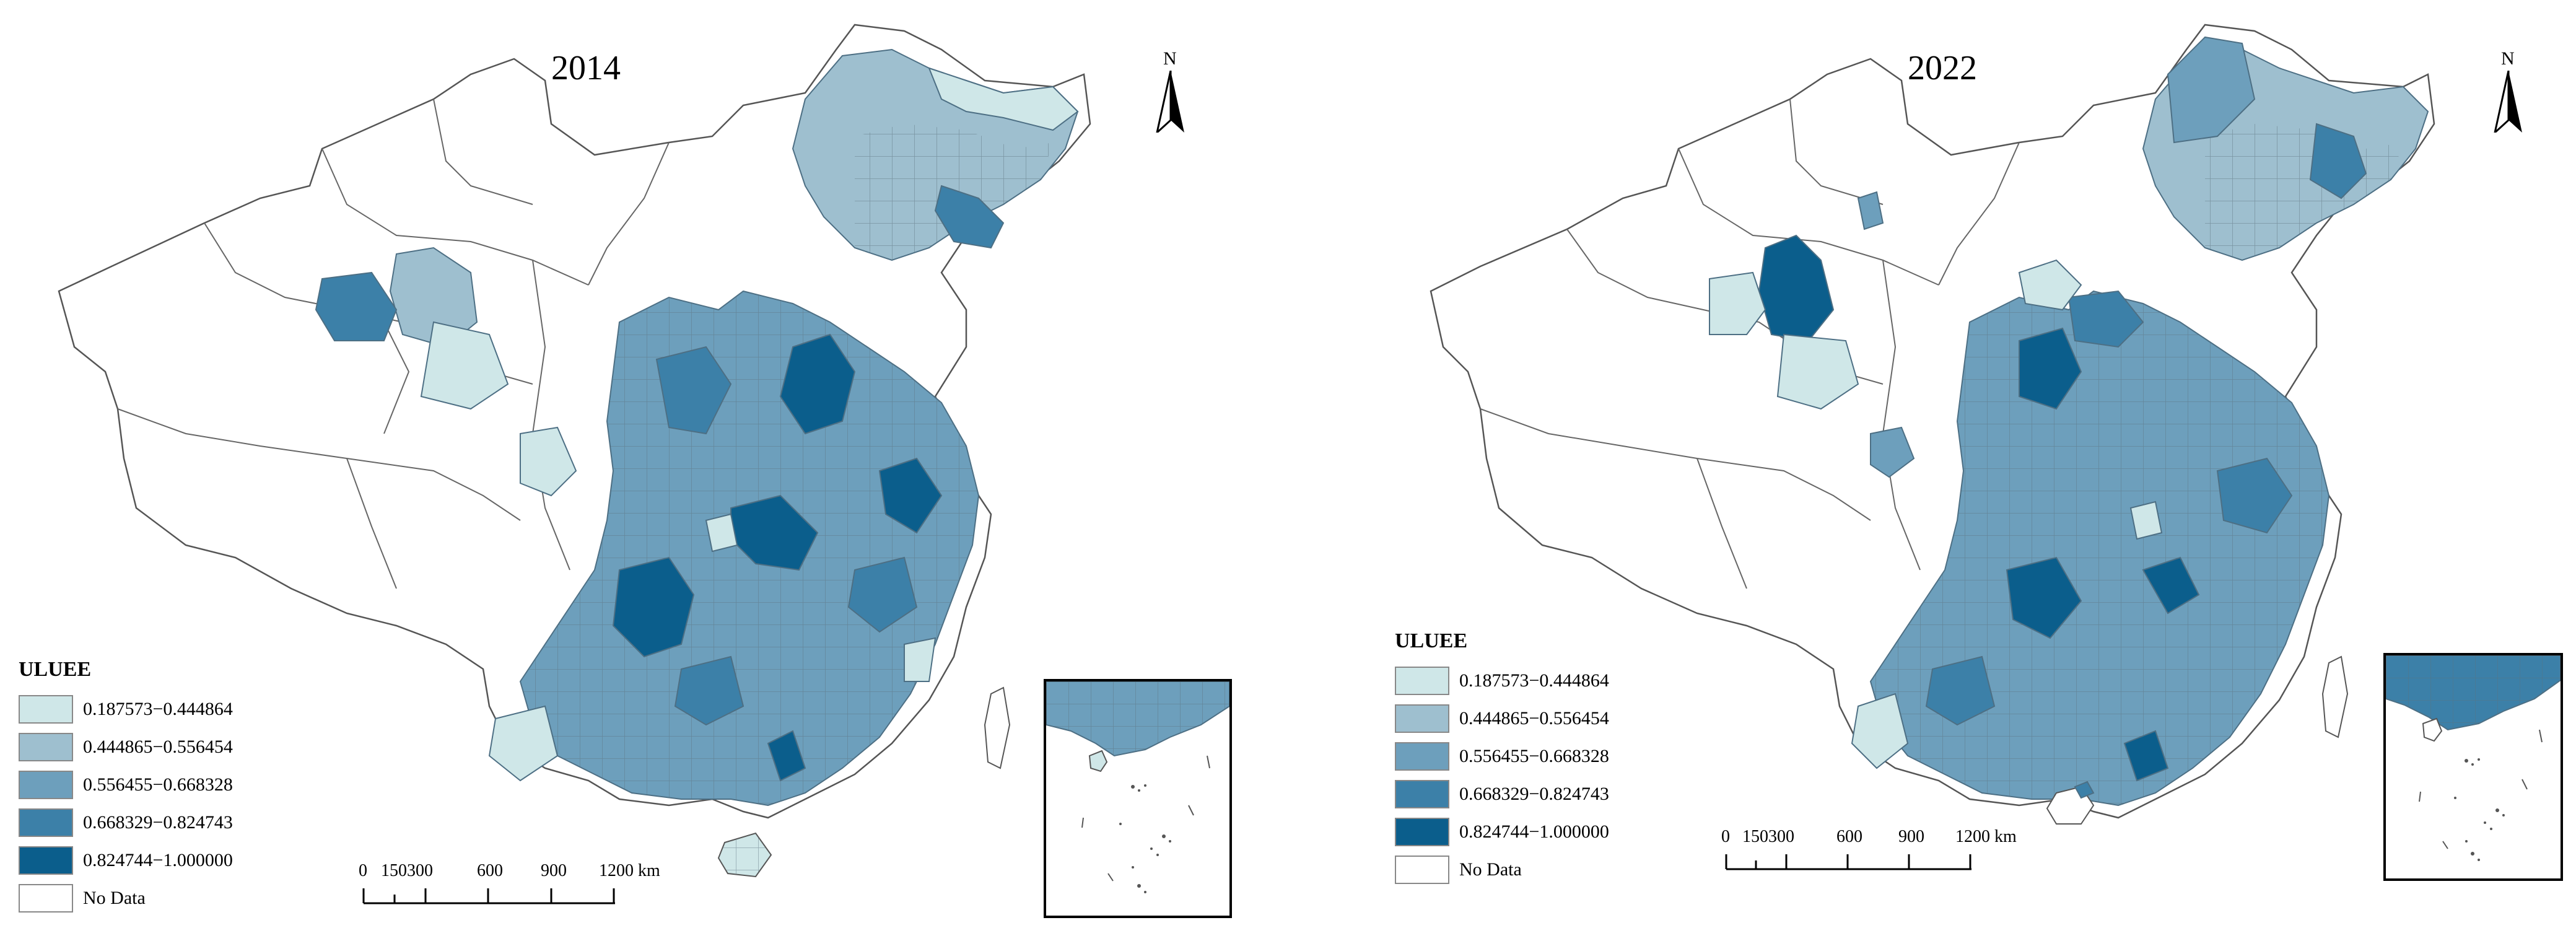  Describe the element at coordinates (586, 68) in the screenshot. I see `map-year-title: 2014` at that location.